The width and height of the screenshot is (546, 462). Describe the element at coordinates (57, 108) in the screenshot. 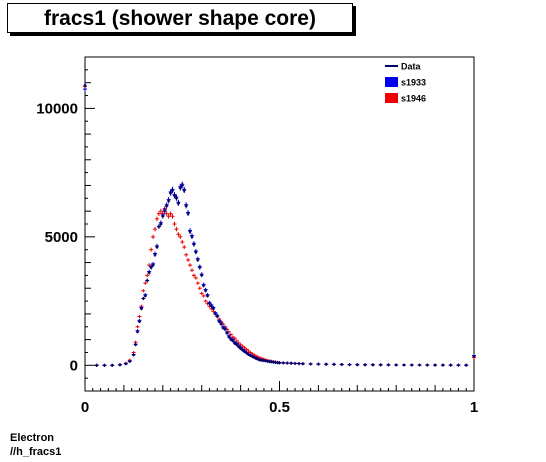

I see `y-tick-label: 10000` at that location.